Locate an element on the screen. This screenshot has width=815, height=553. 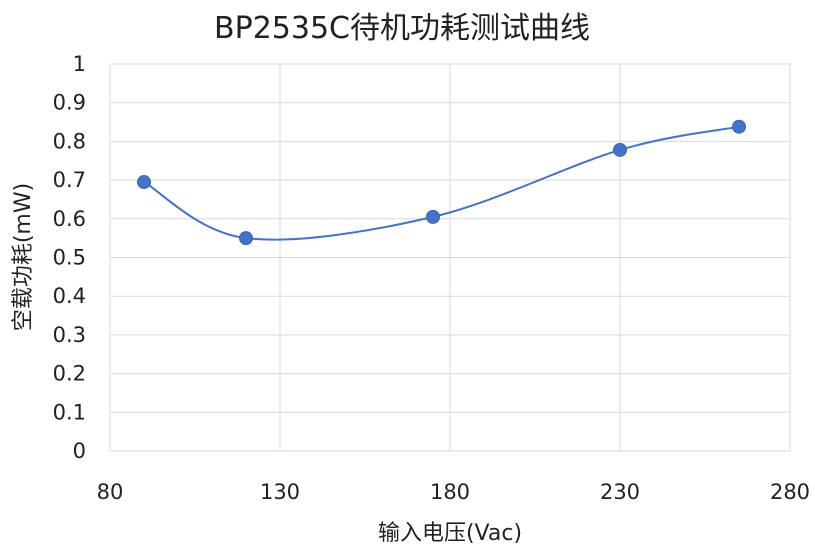
chart-title: BP2535C待机功耗测试曲线 is located at coordinates (402, 28).